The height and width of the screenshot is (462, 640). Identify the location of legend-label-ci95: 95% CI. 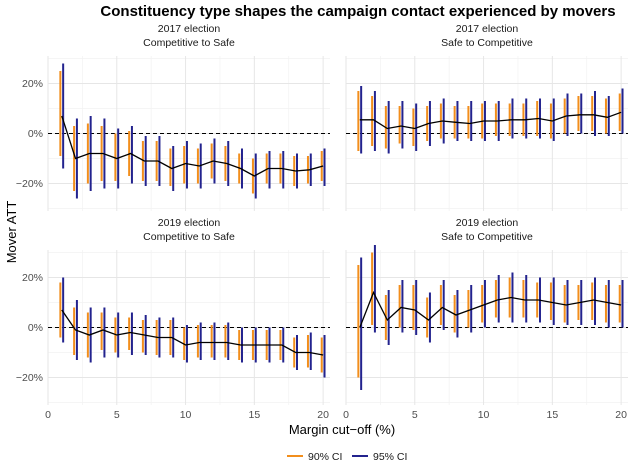
(390, 456).